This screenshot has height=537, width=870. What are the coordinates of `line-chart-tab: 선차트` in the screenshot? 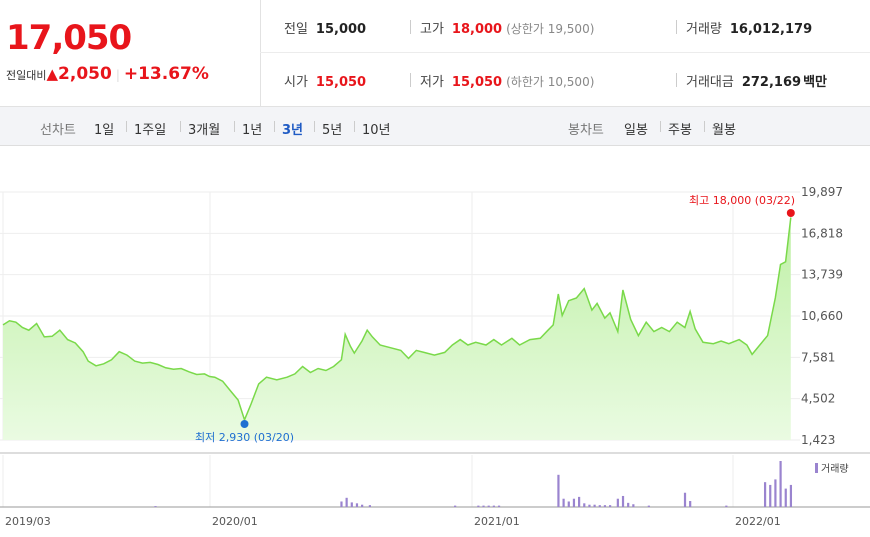 It's located at (58, 130).